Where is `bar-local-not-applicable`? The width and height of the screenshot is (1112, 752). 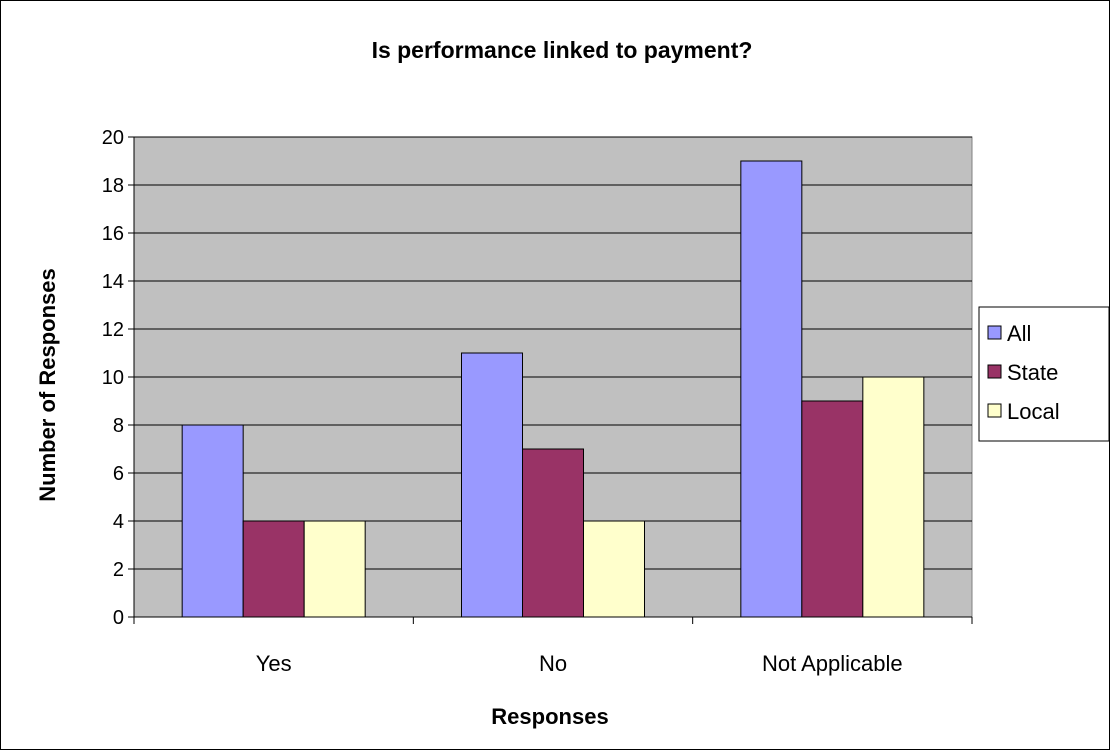
bar-local-not-applicable is located at coordinates (893, 497).